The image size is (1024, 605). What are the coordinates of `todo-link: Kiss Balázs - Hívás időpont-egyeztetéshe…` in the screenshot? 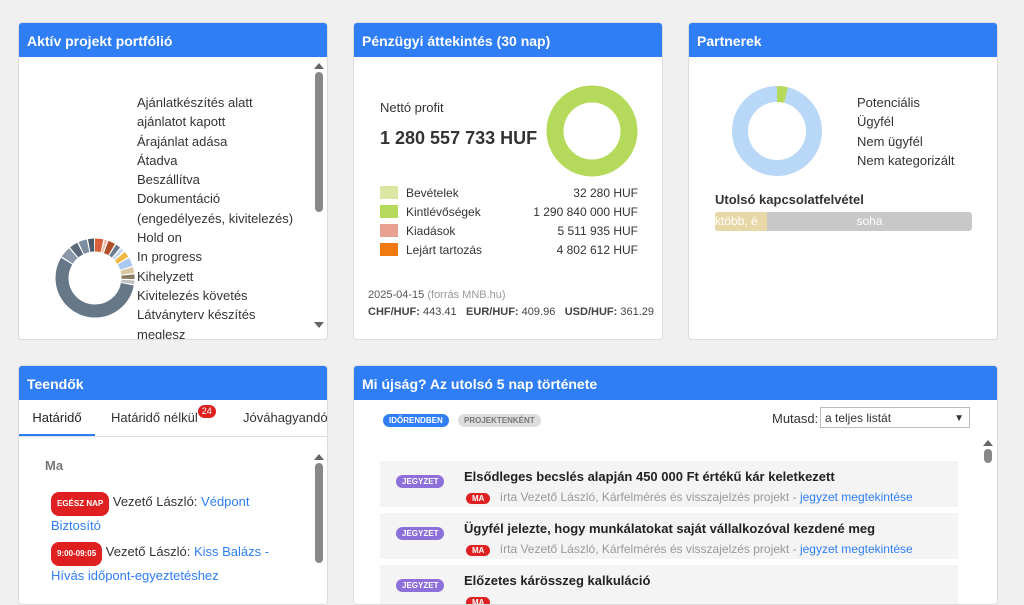 It's located at (160, 563).